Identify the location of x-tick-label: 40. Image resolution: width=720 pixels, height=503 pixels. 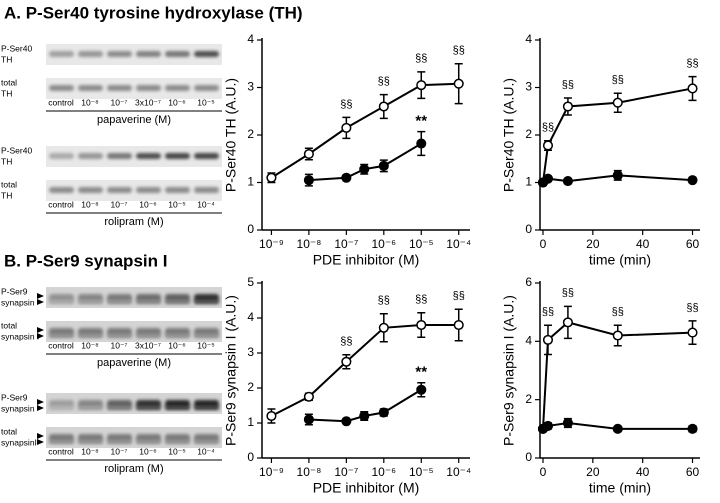
(643, 244).